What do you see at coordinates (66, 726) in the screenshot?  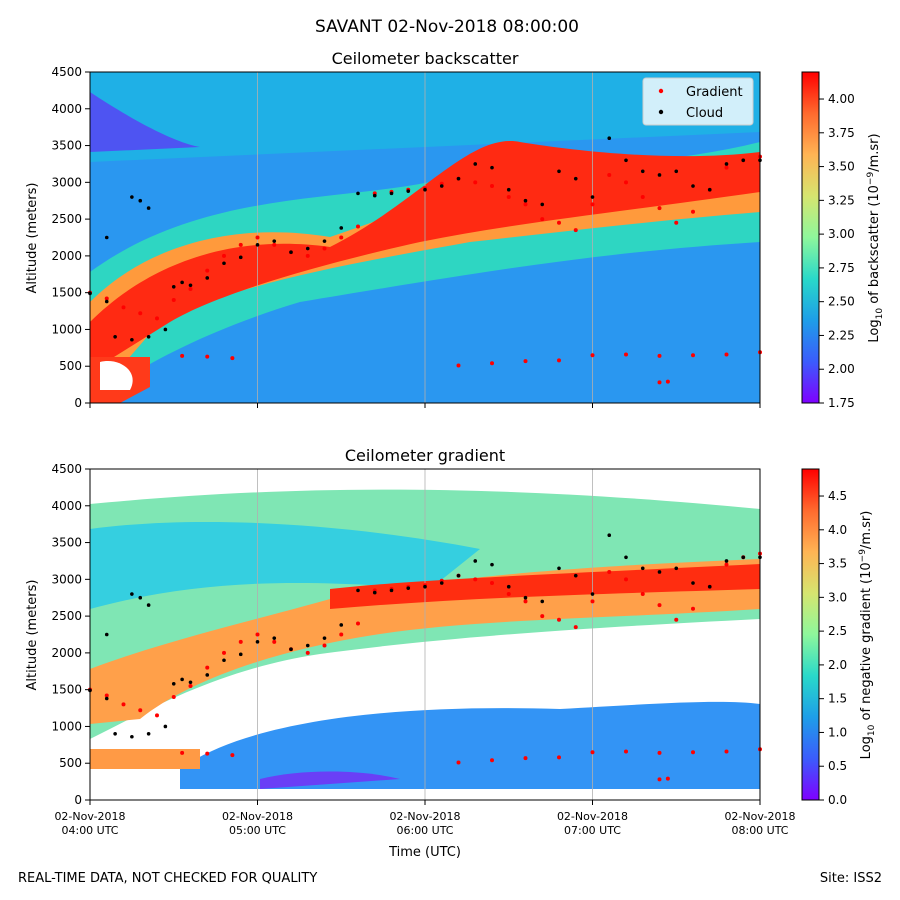 I see `y-tick-label: 1000` at bounding box center [66, 726].